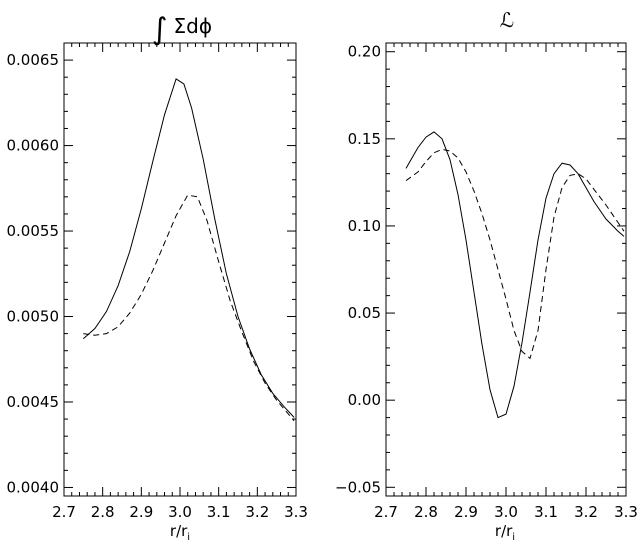 This screenshot has height=547, width=637. I want to click on y-tick-label: 0.0040, so click(33, 487).